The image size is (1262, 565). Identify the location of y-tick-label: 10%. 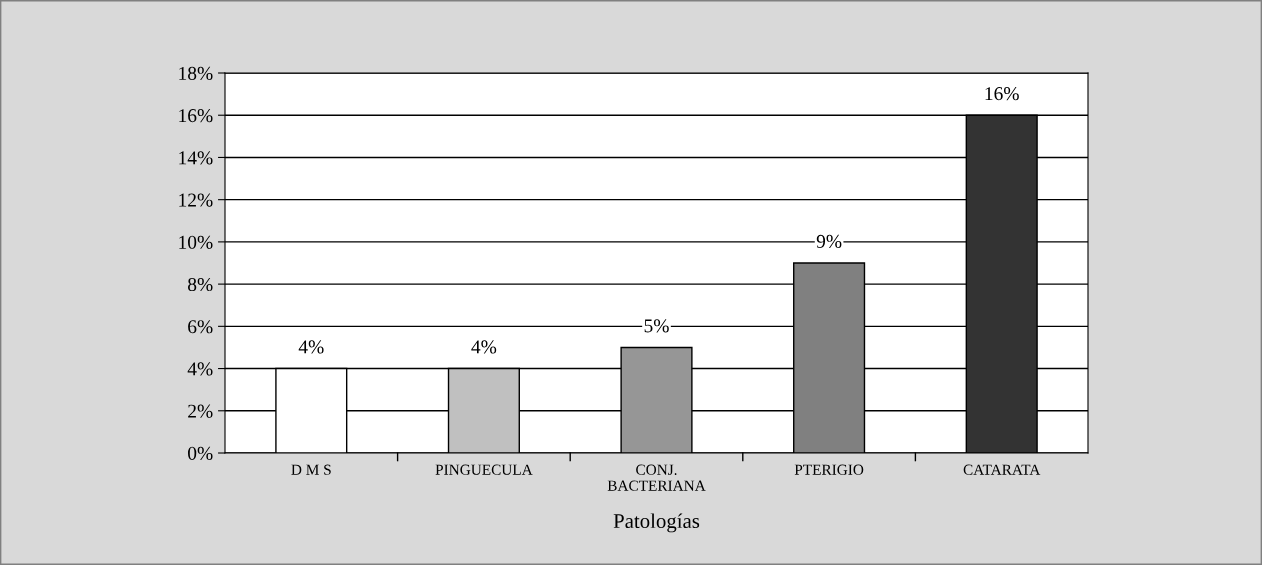
(196, 242).